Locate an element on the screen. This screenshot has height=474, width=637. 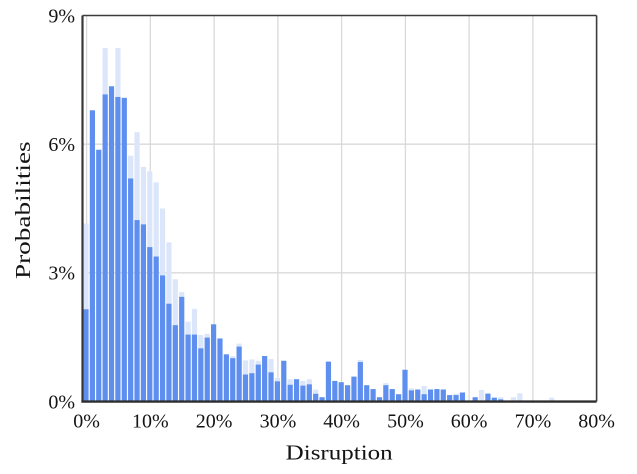
svg-text: 20% is located at coordinates (214, 422).